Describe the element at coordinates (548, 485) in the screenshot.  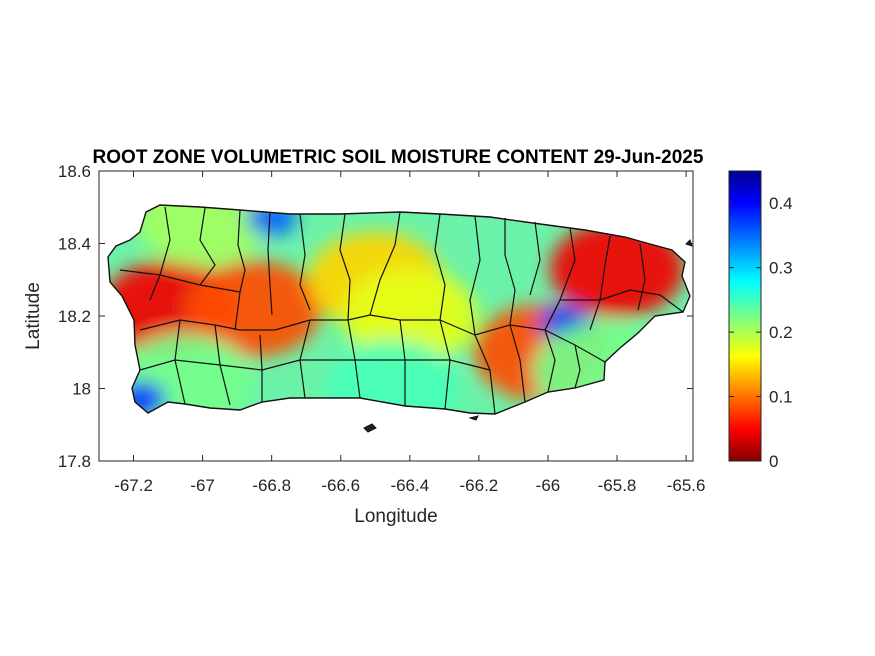
I see `x-tick-label: -66` at that location.